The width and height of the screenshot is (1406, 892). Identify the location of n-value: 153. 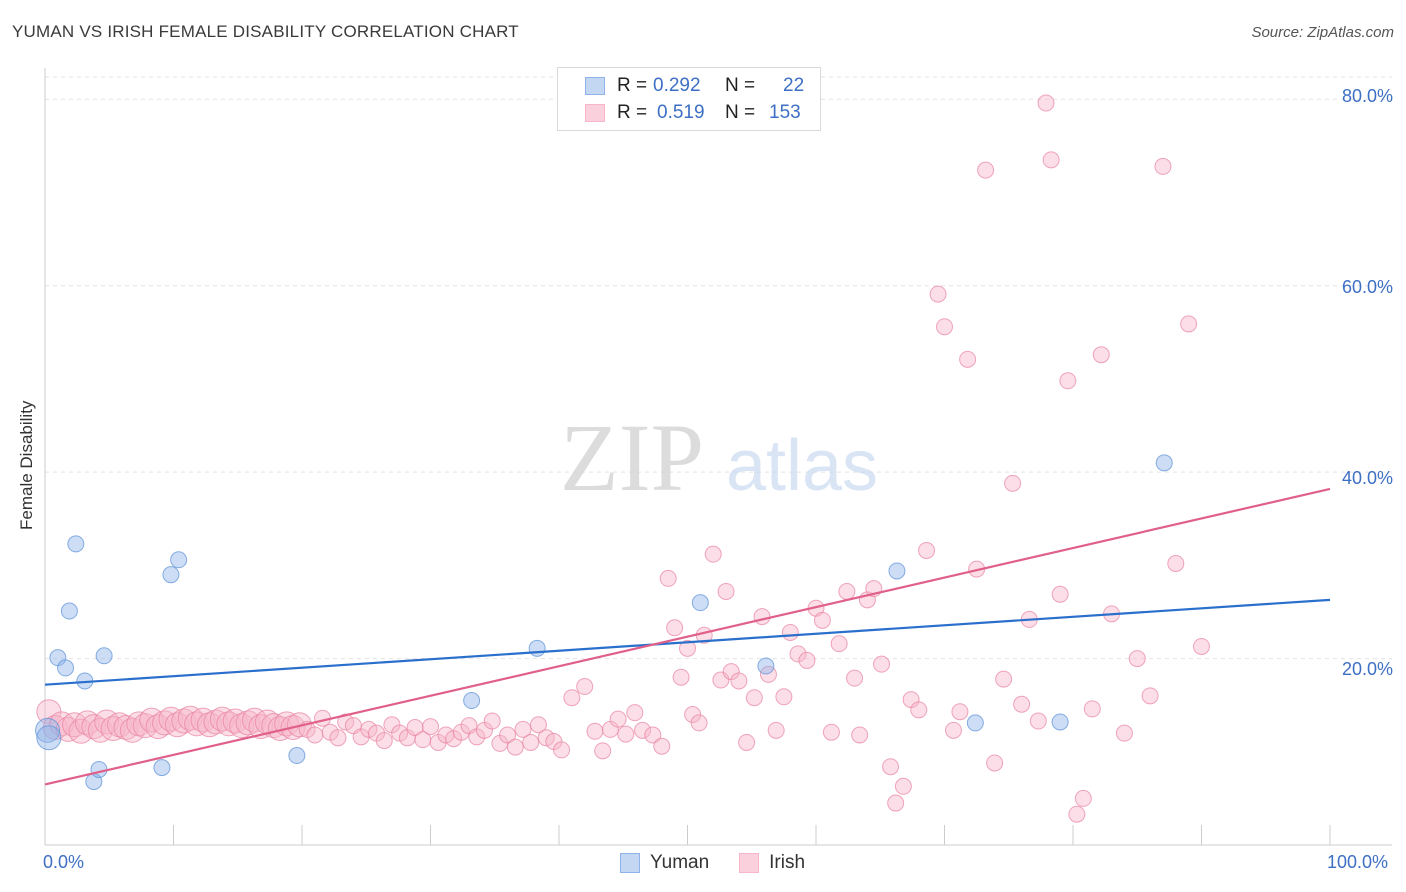
(785, 112).